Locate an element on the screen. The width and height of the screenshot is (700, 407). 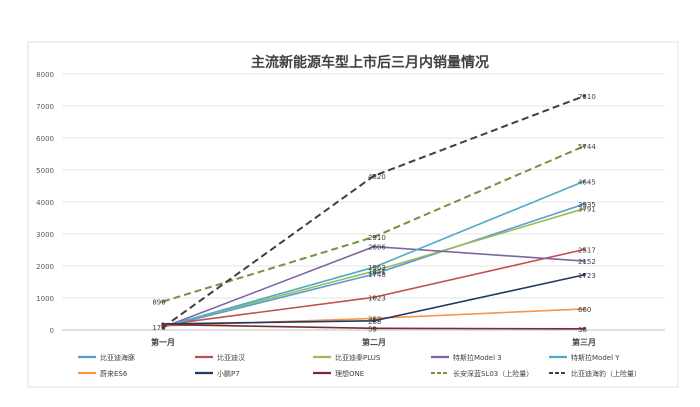
data-label: 38 is located at coordinates (582, 330).